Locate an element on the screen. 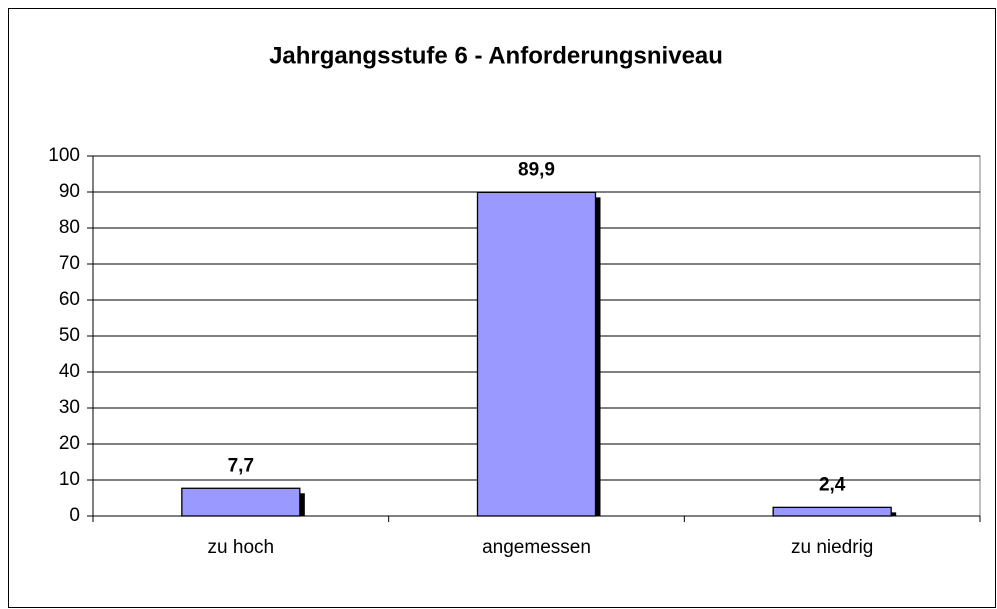  y-tick-label: 50 is located at coordinates (69, 335).